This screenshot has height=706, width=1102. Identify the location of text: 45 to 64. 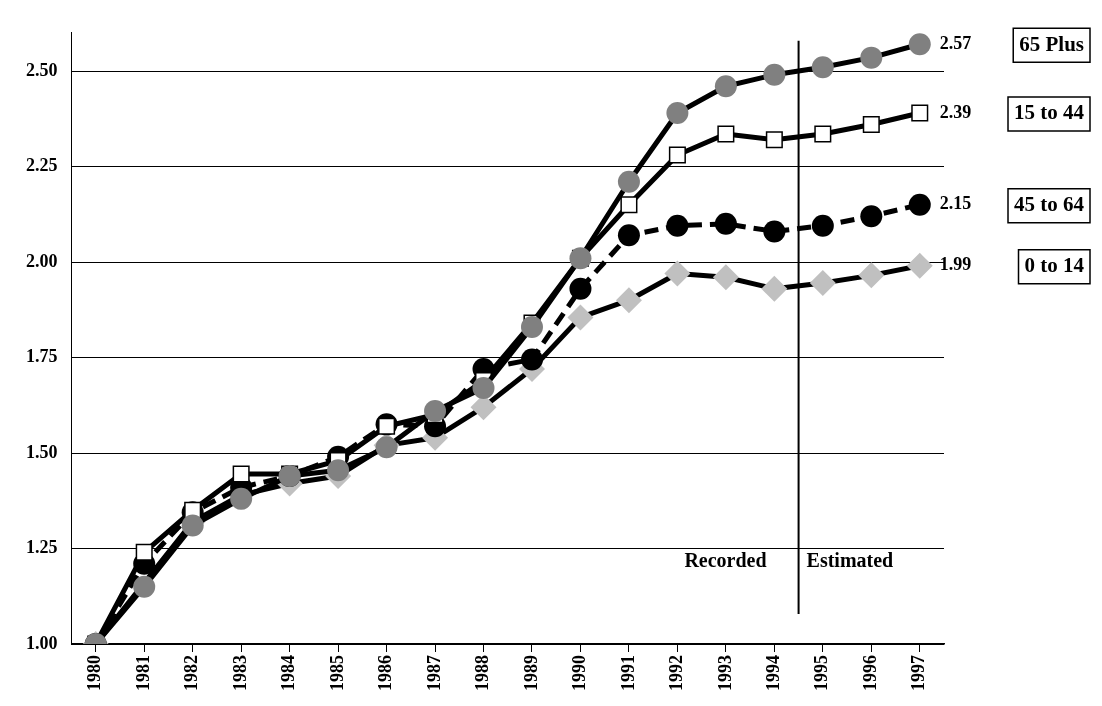
(1049, 204).